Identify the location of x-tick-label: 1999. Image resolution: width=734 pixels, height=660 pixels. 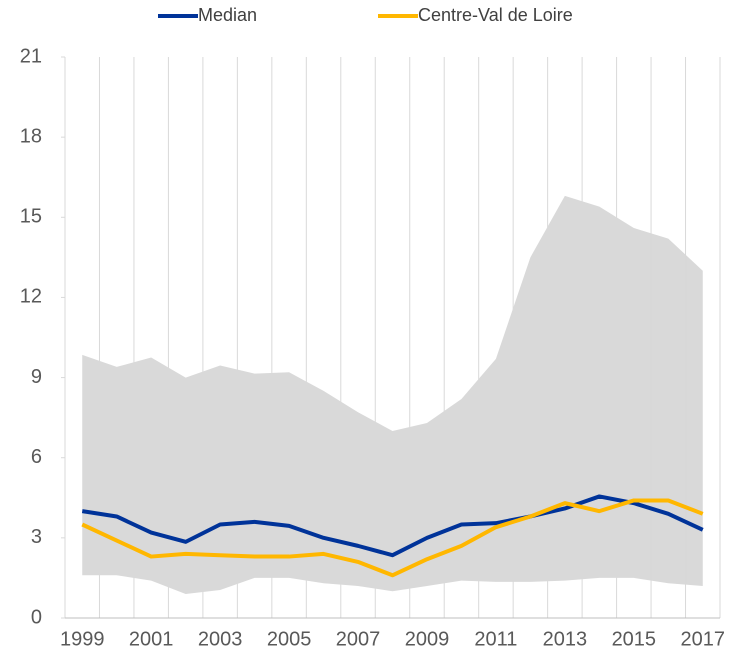
(82, 639).